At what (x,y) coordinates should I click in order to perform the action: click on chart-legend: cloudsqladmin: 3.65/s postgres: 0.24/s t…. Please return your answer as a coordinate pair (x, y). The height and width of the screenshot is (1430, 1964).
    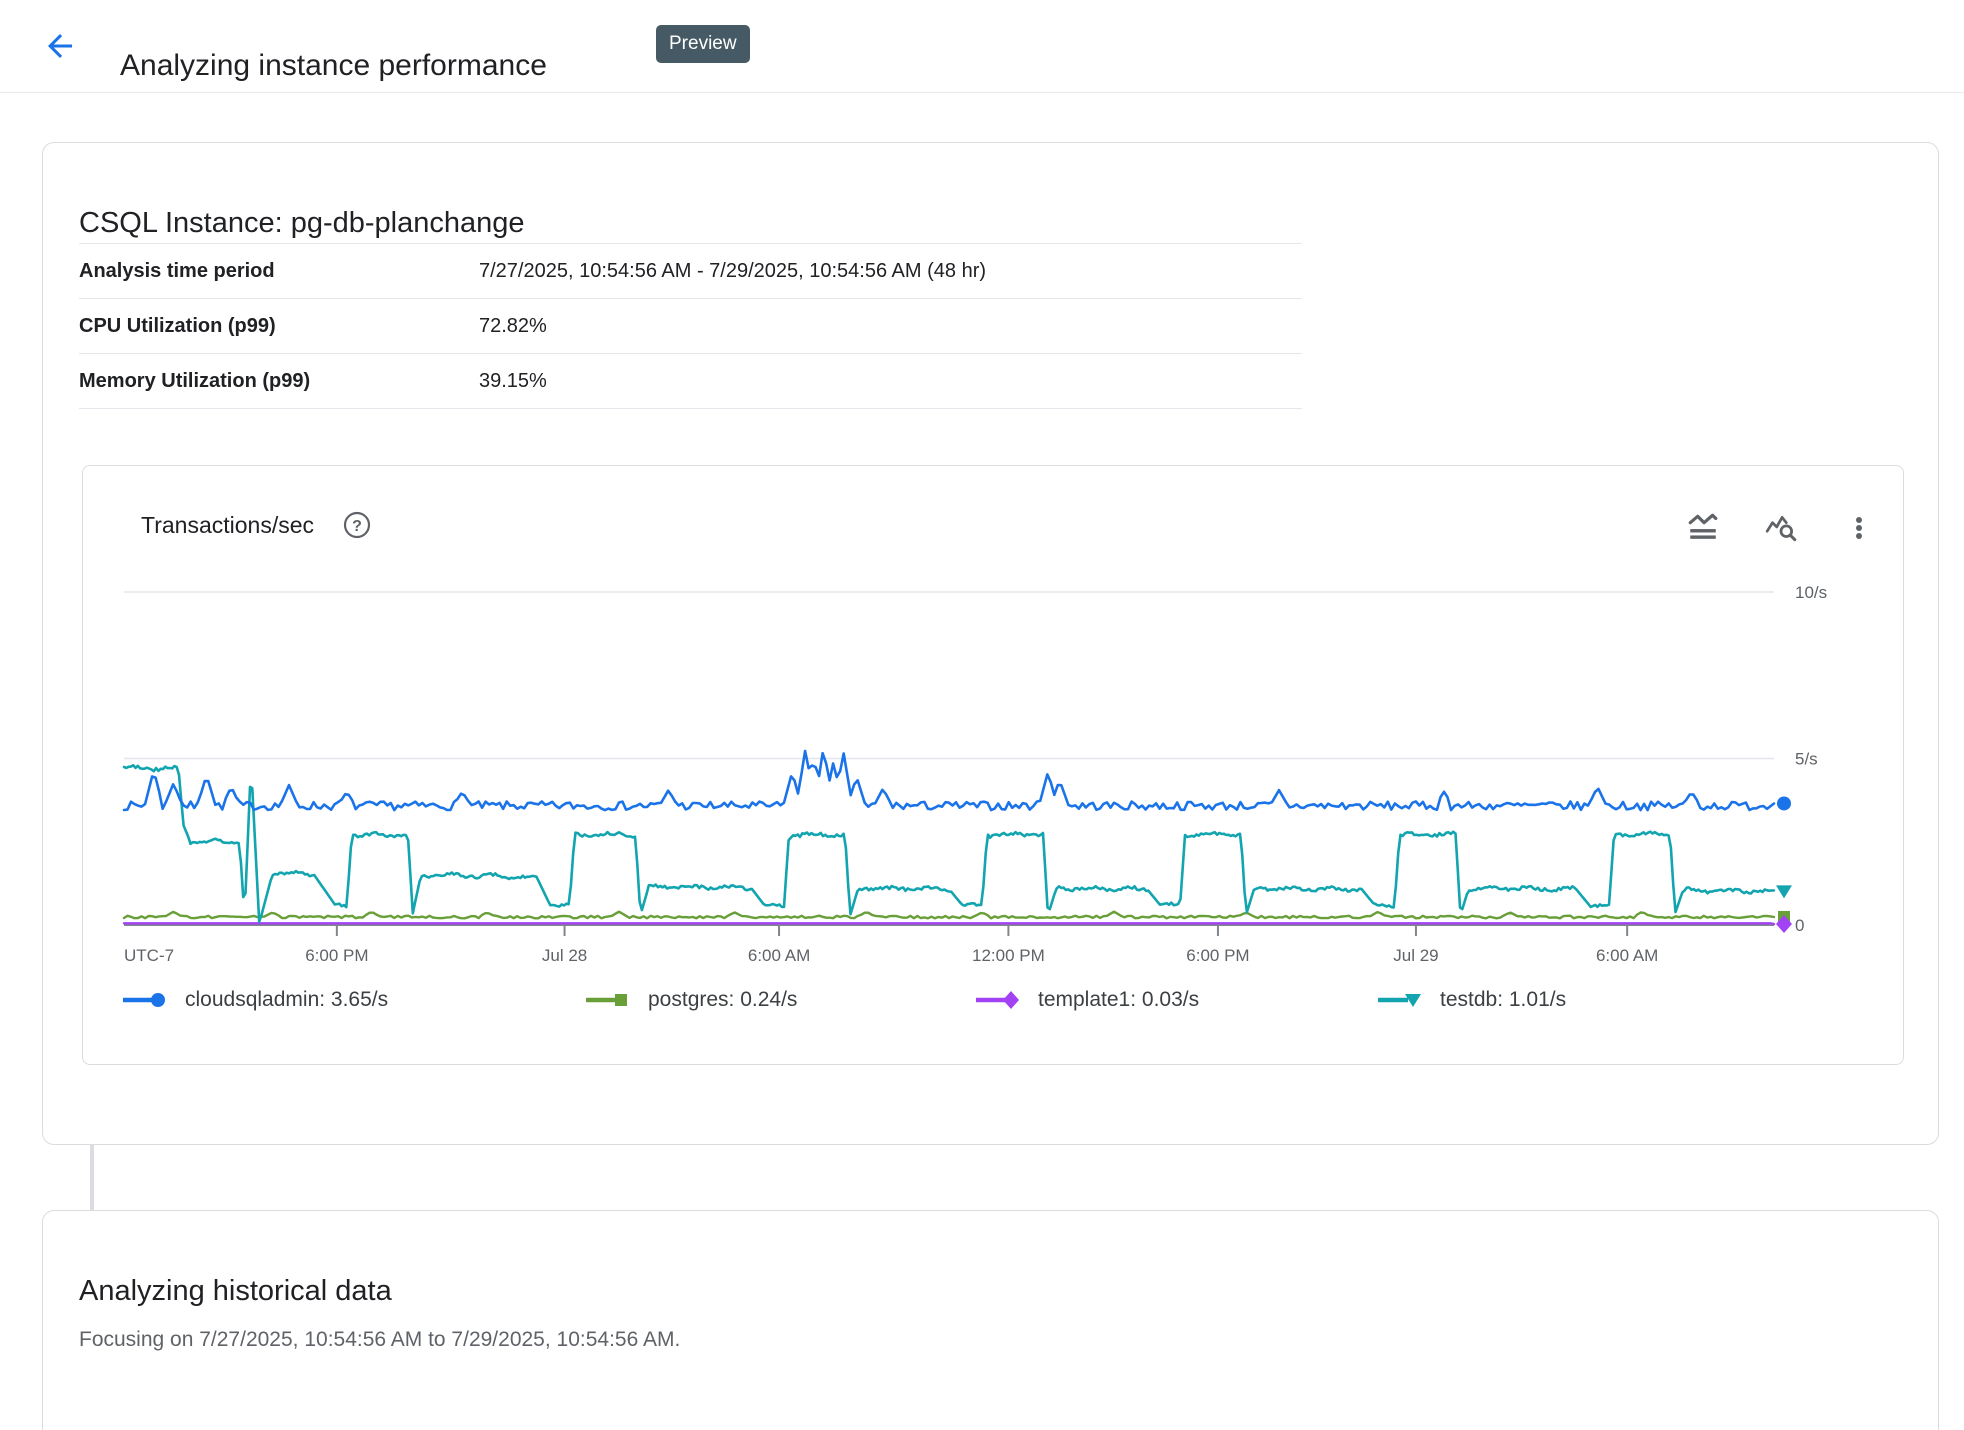
    Looking at the image, I should click on (994, 1000).